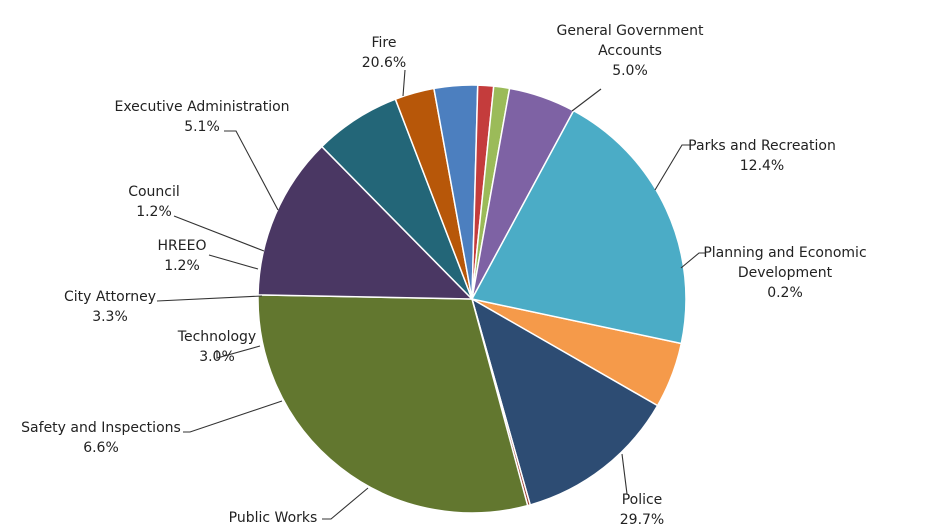  Describe the element at coordinates (219, 233) in the screenshot. I see `leader-council` at that location.